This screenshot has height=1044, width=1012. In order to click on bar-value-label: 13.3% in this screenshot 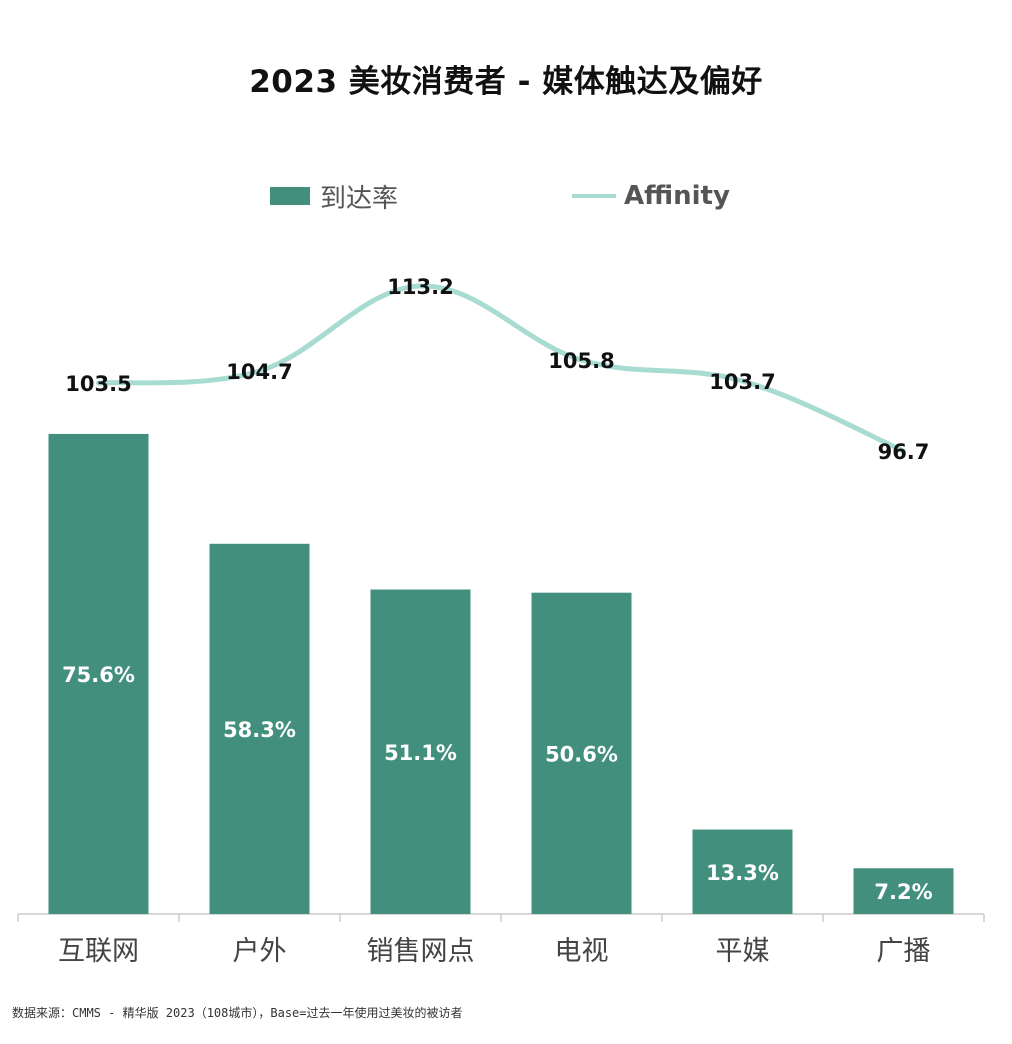, I will do `click(742, 873)`.